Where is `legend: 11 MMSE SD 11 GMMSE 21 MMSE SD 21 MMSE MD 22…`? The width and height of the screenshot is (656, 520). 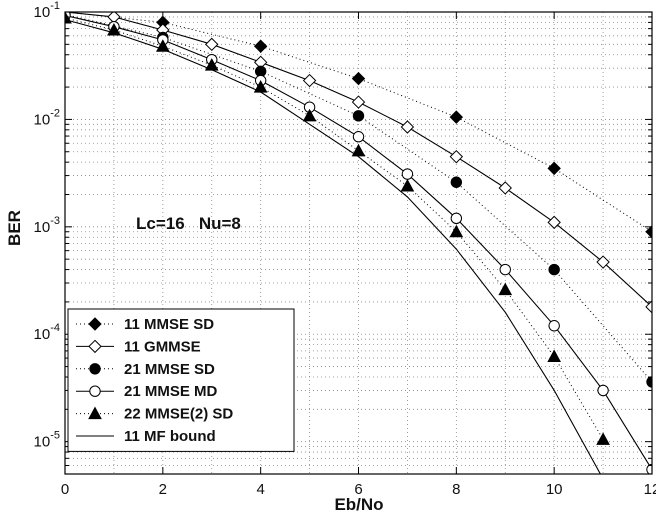
legend: 11 MMSE SD 11 GMMSE 21 MMSE SD 21 MMSE MD 22… is located at coordinates (181, 380).